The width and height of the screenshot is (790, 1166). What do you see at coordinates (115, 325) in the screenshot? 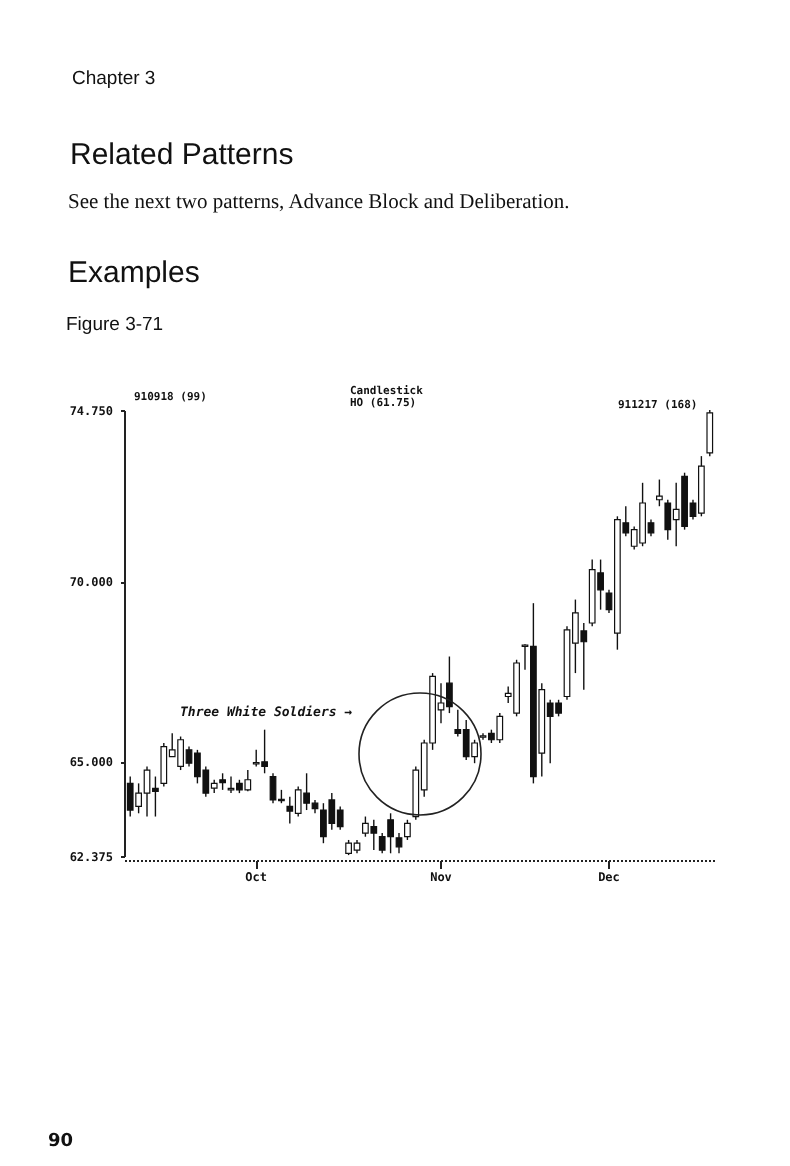
I see `chart-title: Figure 3-71` at bounding box center [115, 325].